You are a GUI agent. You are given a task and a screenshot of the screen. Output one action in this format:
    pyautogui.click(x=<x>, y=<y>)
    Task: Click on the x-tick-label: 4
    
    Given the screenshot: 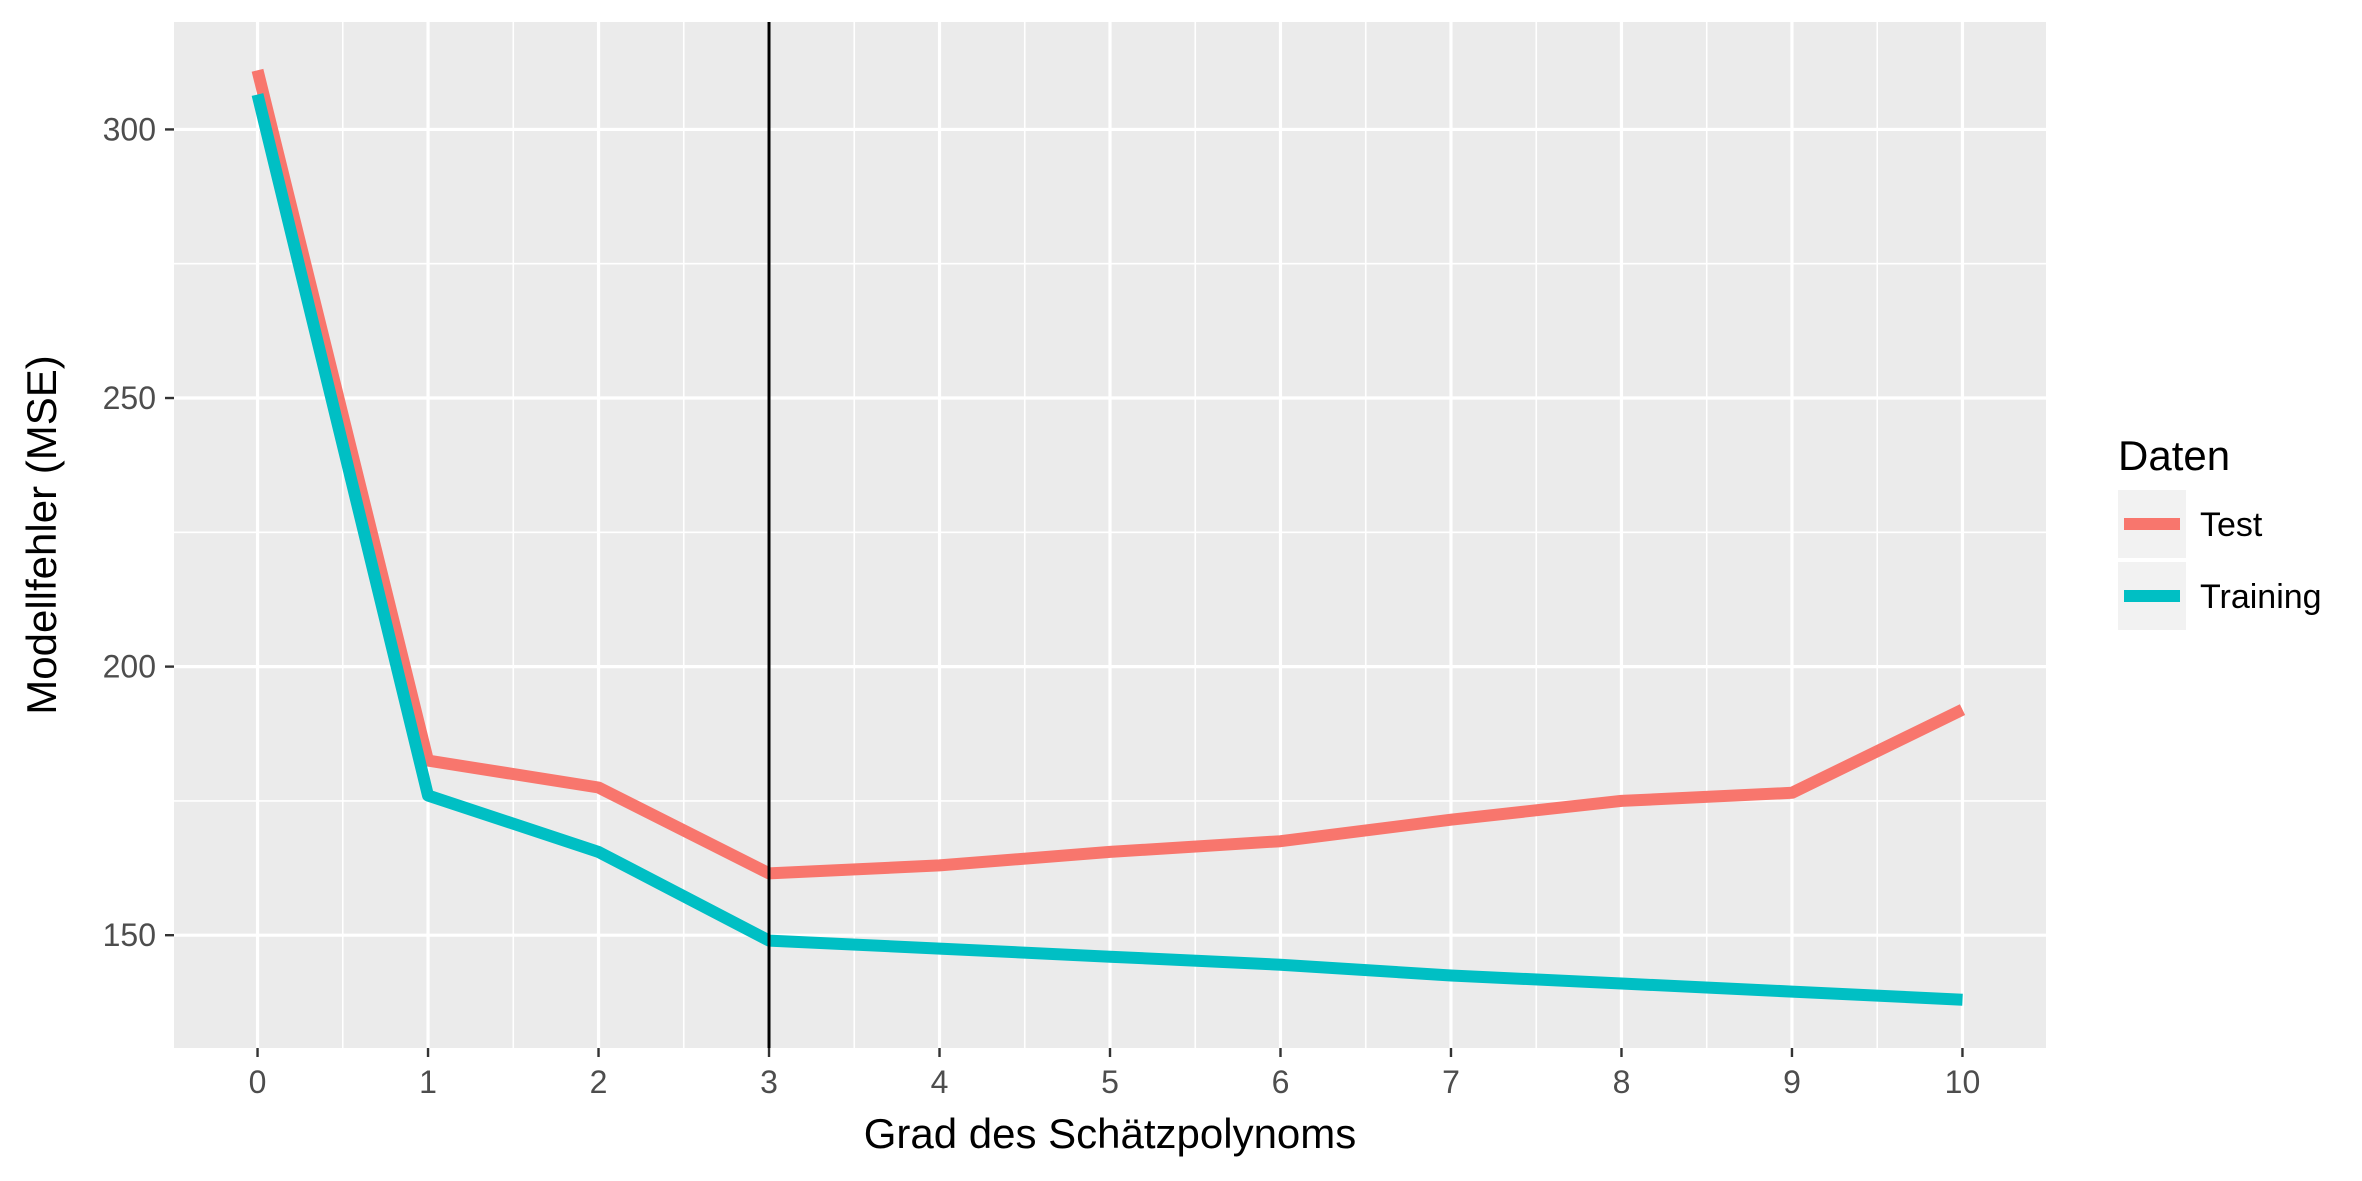 What is the action you would take?
    pyautogui.click(x=940, y=1082)
    